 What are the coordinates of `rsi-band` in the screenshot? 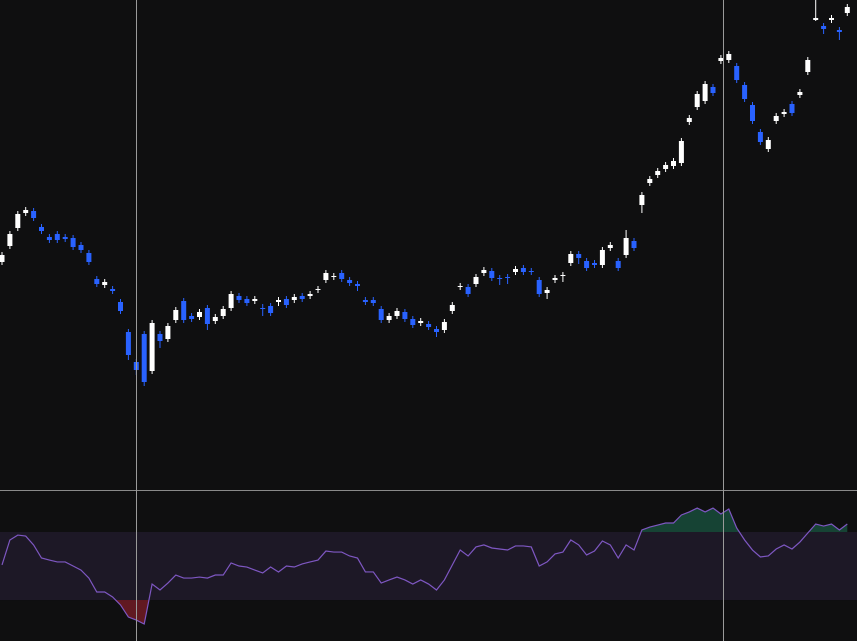 It's located at (428, 566).